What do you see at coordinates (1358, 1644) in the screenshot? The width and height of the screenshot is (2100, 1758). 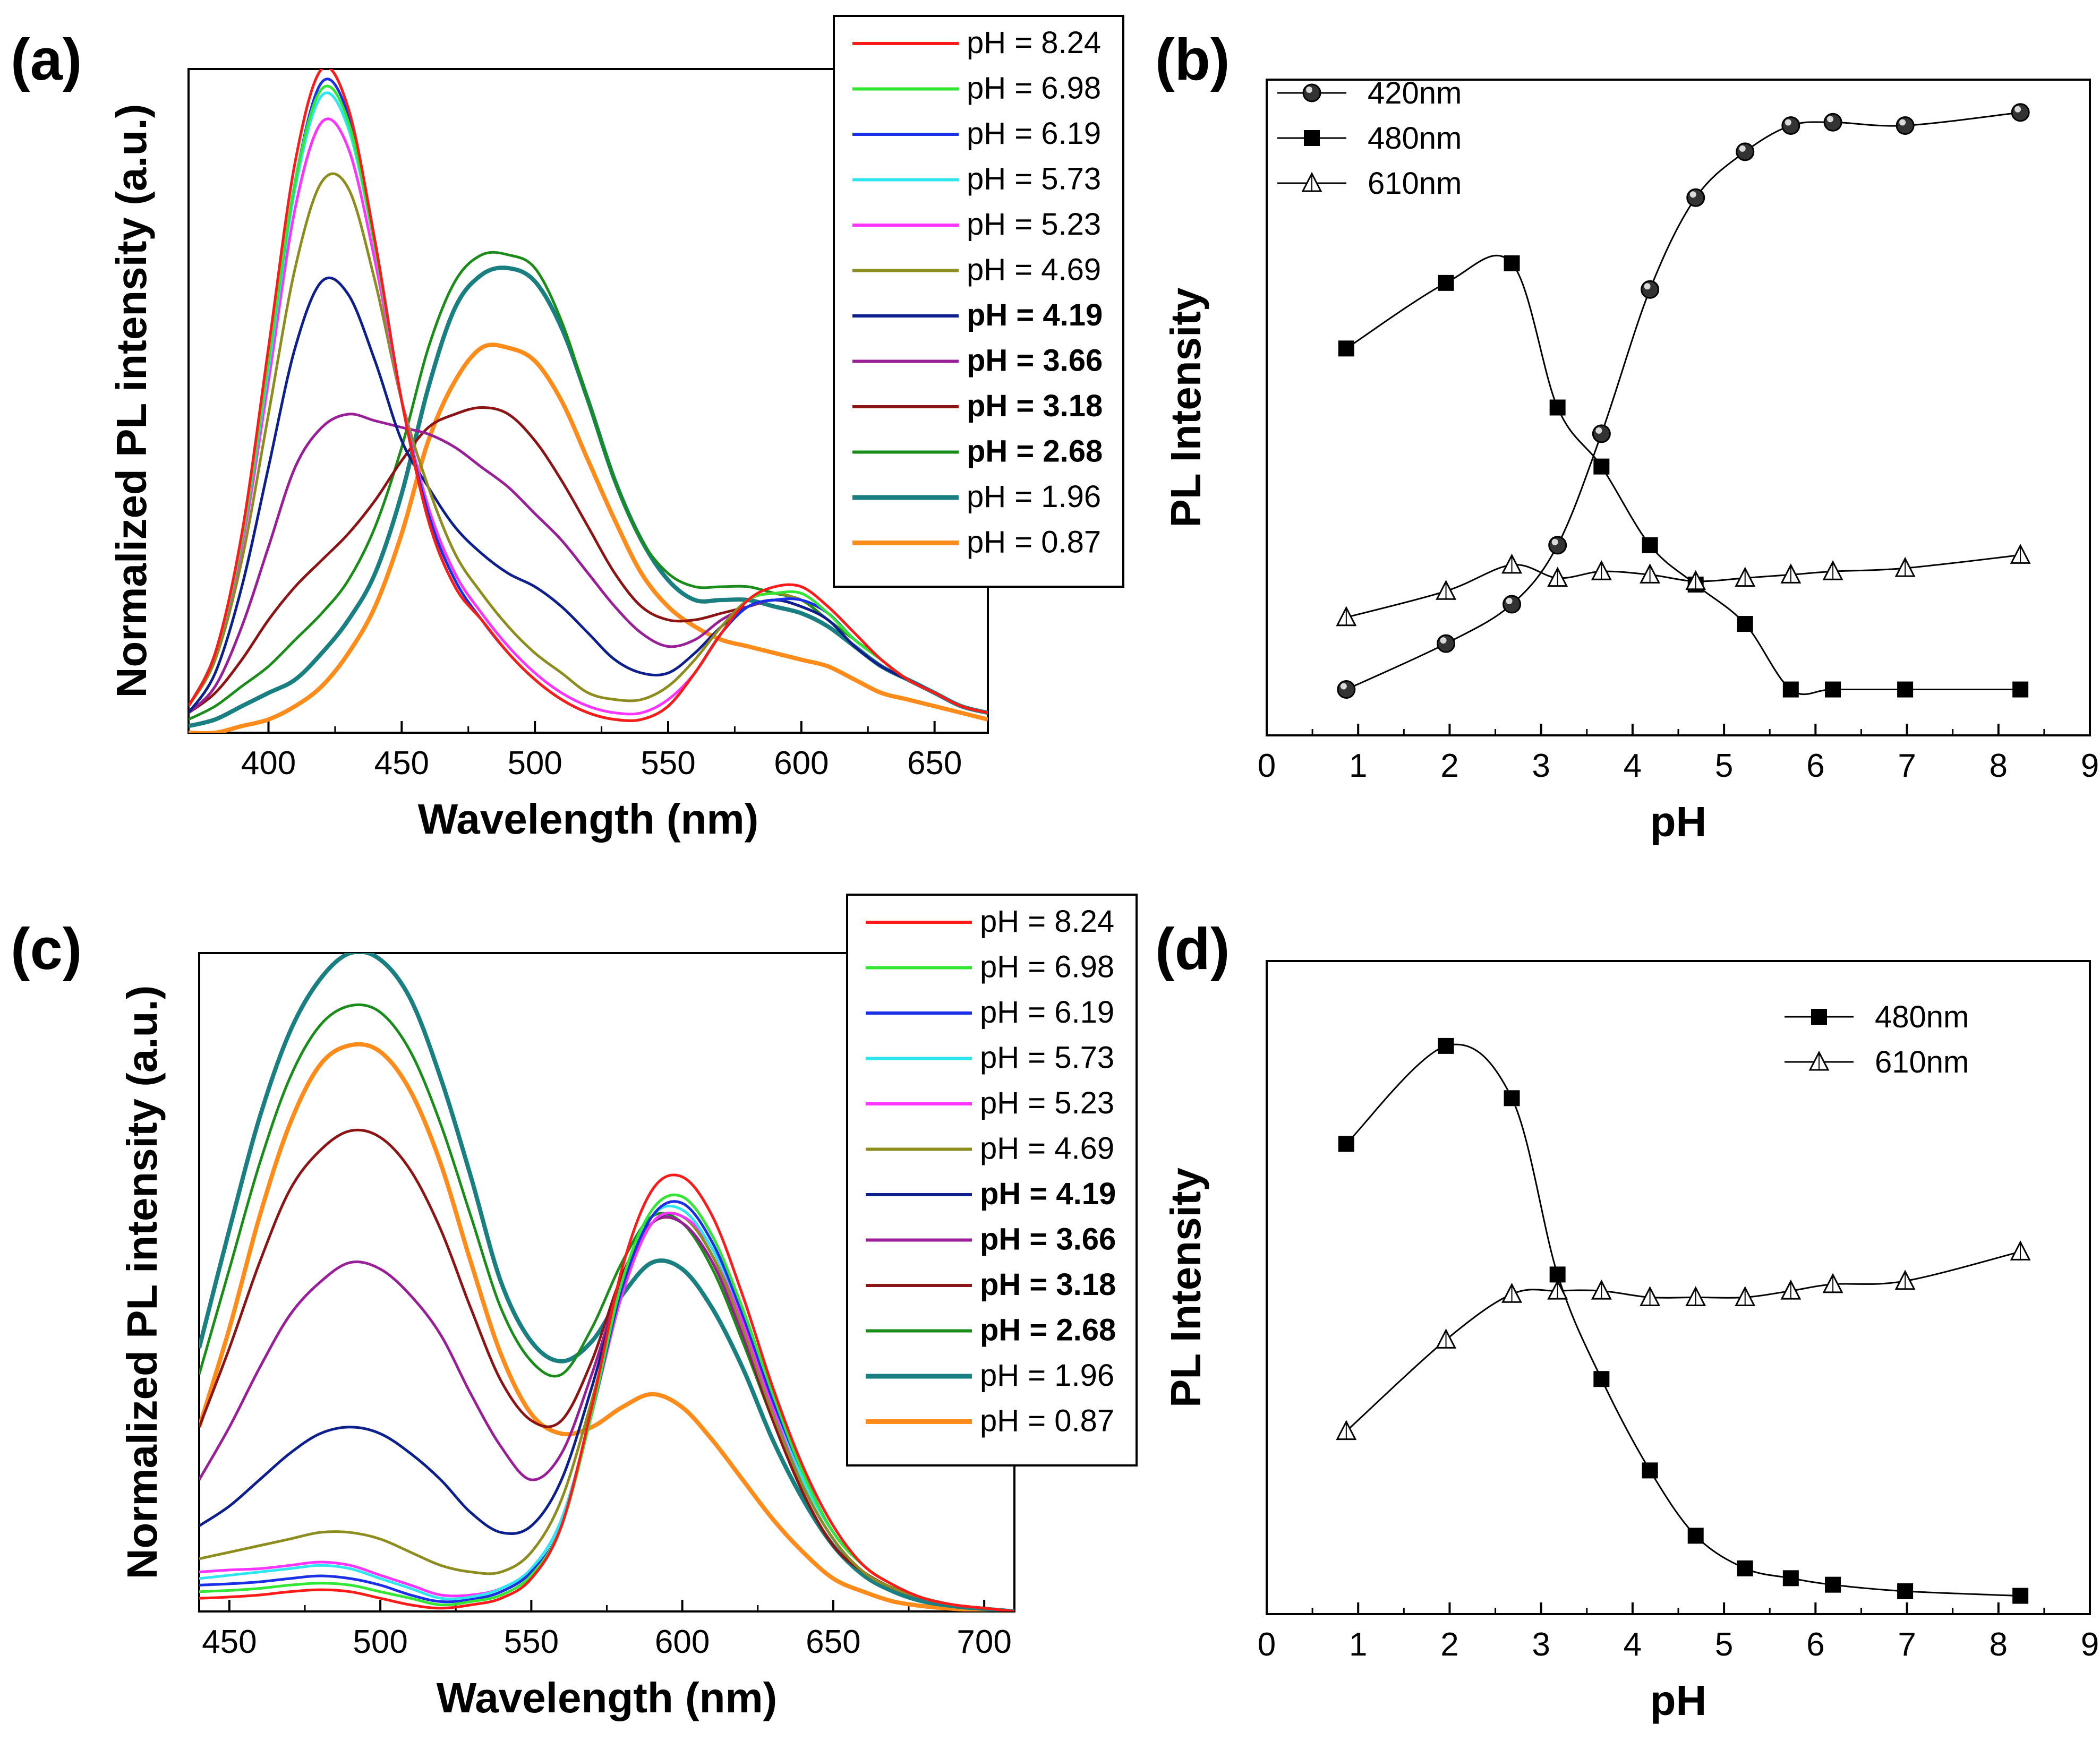 I see `x-tick-label-d: 1` at bounding box center [1358, 1644].